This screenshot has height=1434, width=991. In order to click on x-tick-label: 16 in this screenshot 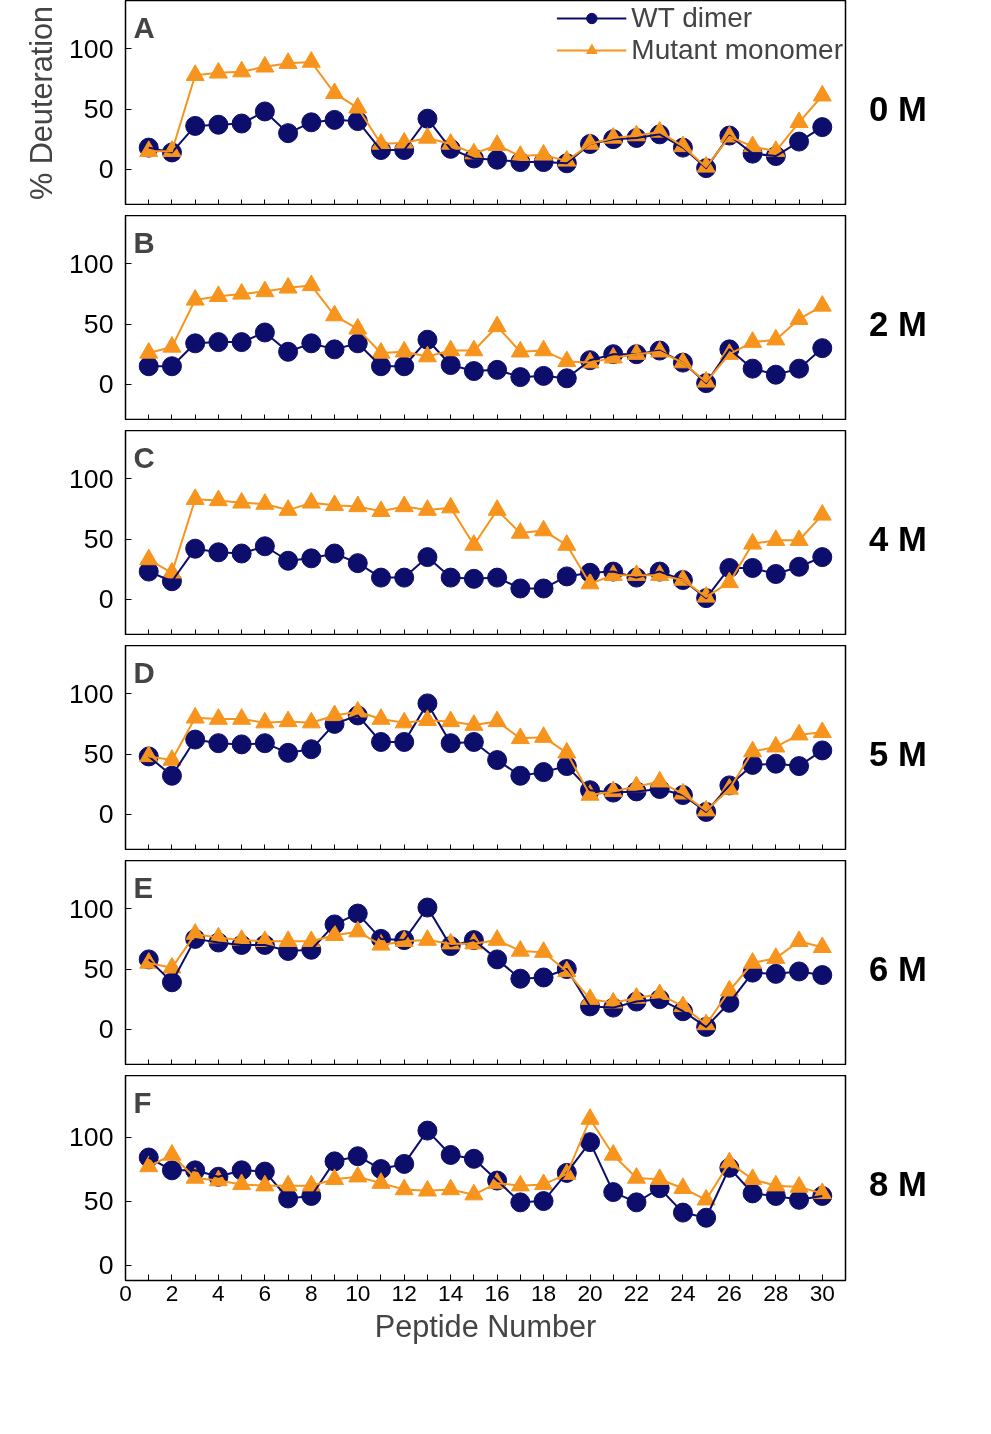, I will do `click(497, 1292)`.